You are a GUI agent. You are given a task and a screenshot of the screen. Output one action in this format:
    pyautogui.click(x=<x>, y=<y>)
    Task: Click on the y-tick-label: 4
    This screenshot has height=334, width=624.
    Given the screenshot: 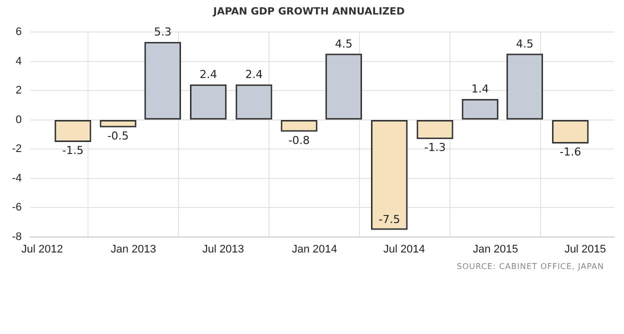 What is the action you would take?
    pyautogui.click(x=19, y=61)
    